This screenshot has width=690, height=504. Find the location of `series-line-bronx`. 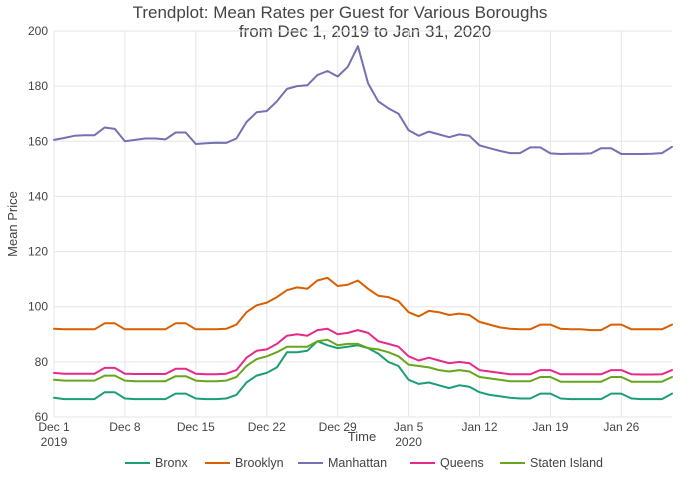

series-line-bronx is located at coordinates (363, 370).